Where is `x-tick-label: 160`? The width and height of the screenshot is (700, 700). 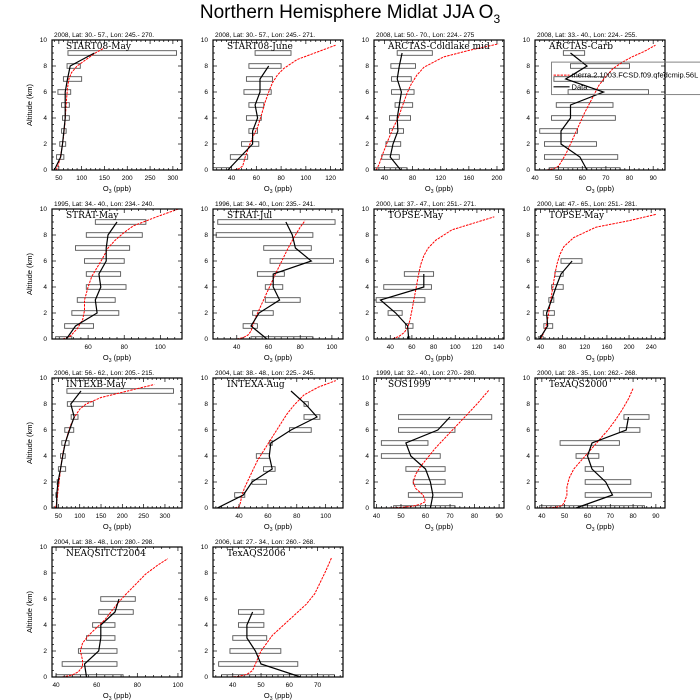 x-tick-label: 160 is located at coordinates (468, 178).